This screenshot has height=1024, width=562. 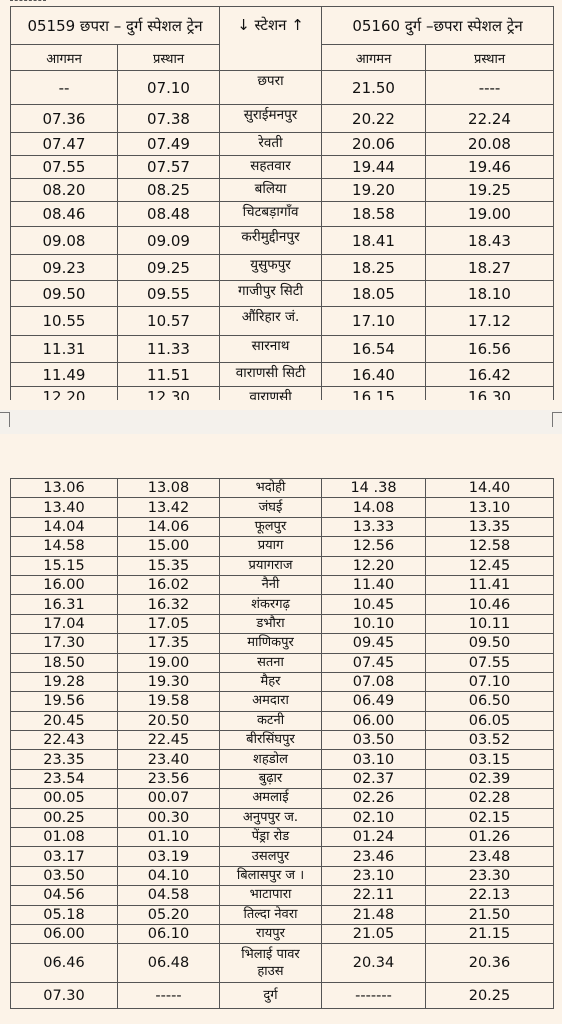 I want to click on arrival-cell: 07.08, so click(x=373, y=682).